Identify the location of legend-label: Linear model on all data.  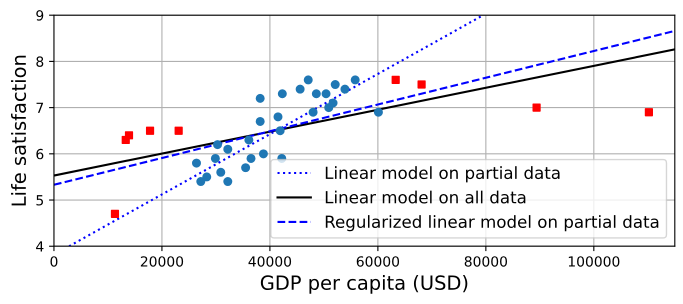
(426, 197).